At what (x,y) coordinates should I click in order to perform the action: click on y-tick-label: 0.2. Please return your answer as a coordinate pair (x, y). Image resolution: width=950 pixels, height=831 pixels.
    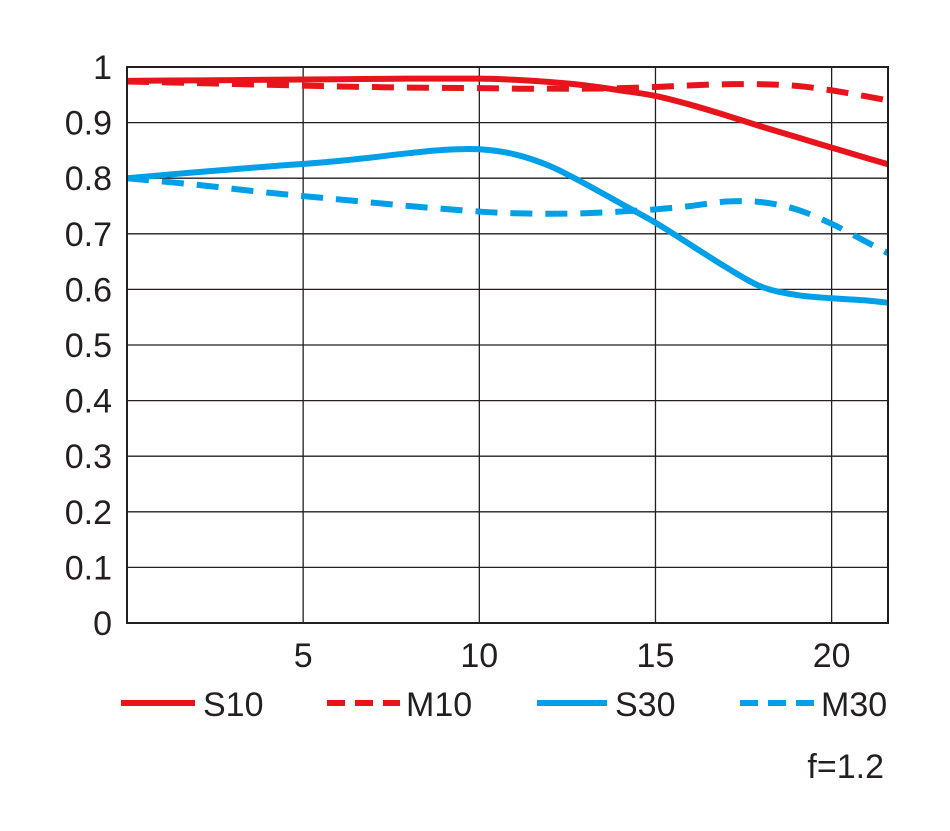
    Looking at the image, I should click on (88, 513).